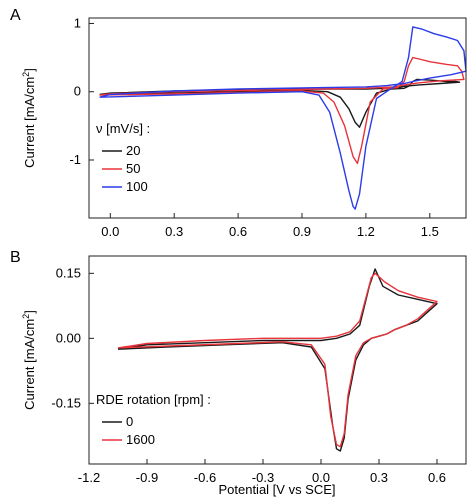  Describe the element at coordinates (263, 477) in the screenshot. I see `panel-b-x-tick-label: -0.3` at that location.